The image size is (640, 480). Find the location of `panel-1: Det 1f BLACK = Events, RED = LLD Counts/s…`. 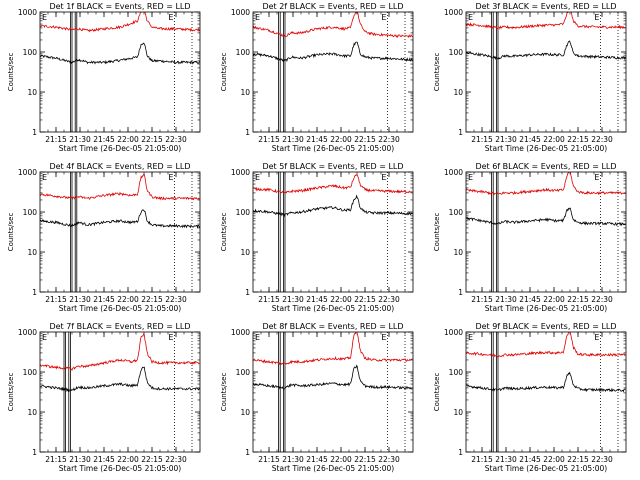

panel-1: Det 1f BLACK = Events, RED = LLD Counts/s… is located at coordinates (104, 77).